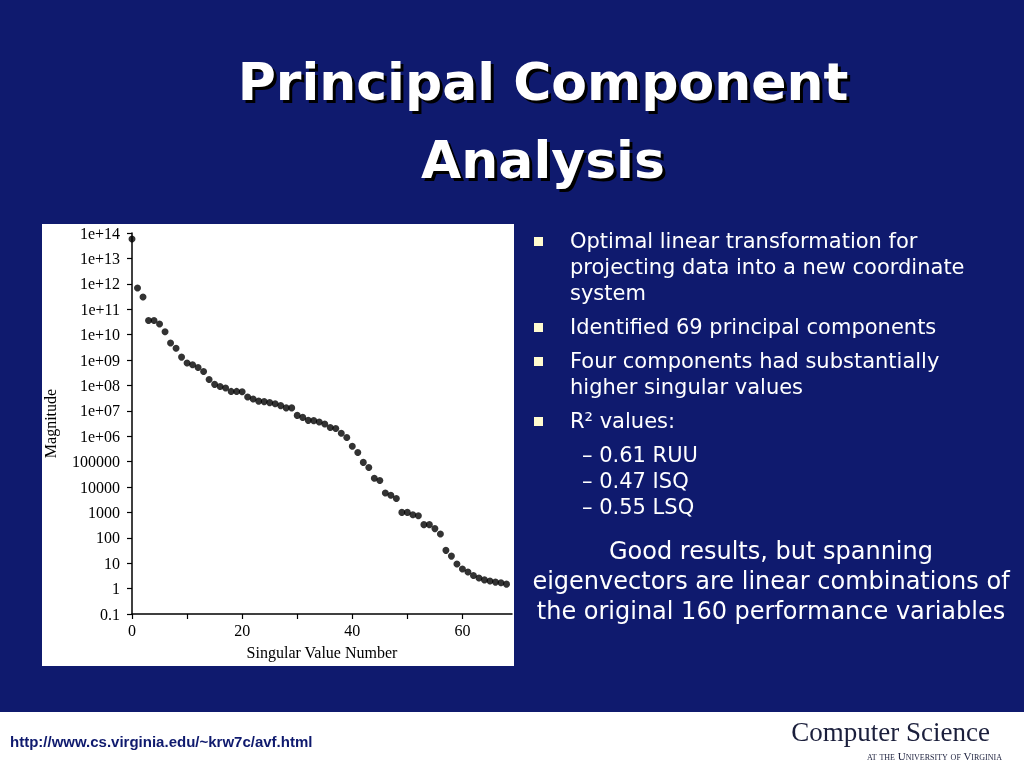  I want to click on y-tick-label: 1, so click(116, 589).